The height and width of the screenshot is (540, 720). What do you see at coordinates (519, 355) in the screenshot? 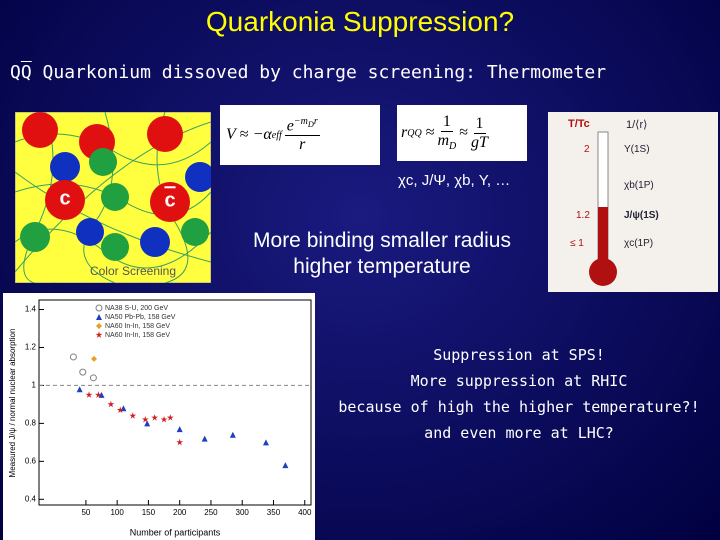
I see `remark: Suppression at SPS!` at bounding box center [519, 355].